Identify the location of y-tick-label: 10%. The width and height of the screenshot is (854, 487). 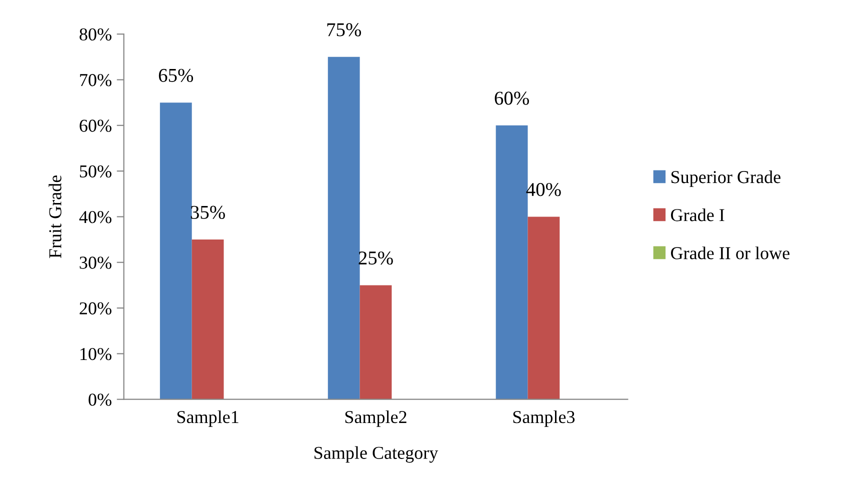
(96, 354).